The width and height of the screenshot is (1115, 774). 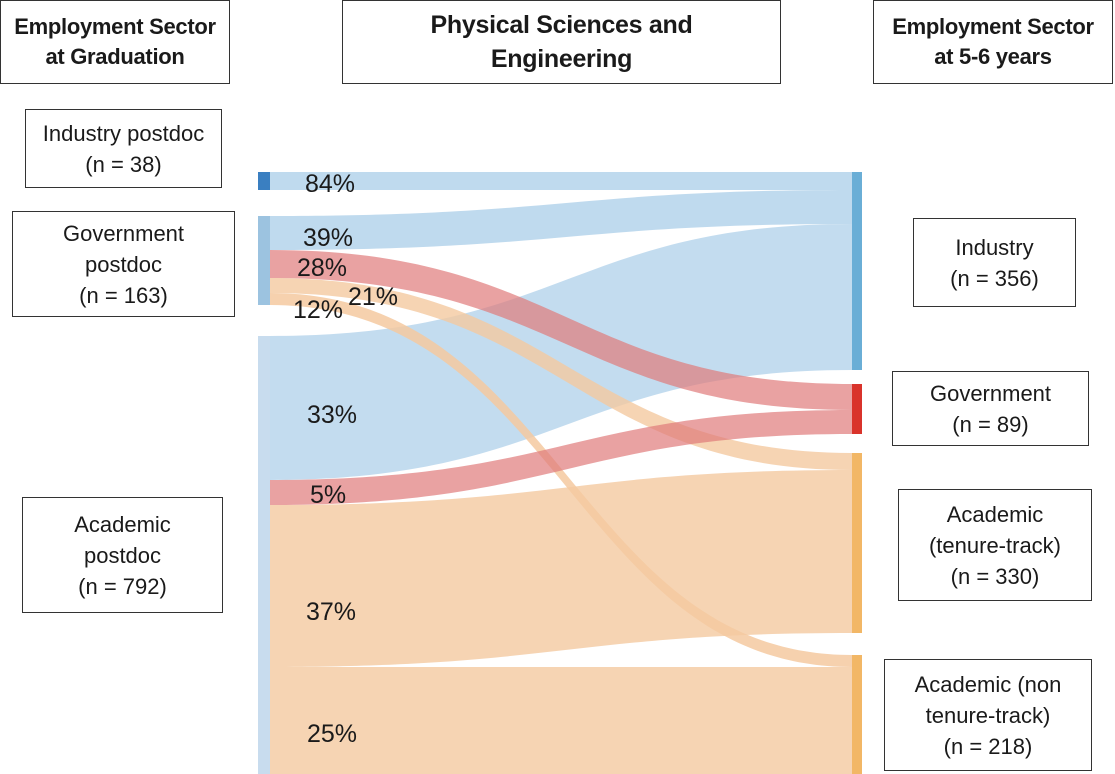 I want to click on target-label-line: Academic (non, so click(x=988, y=684).